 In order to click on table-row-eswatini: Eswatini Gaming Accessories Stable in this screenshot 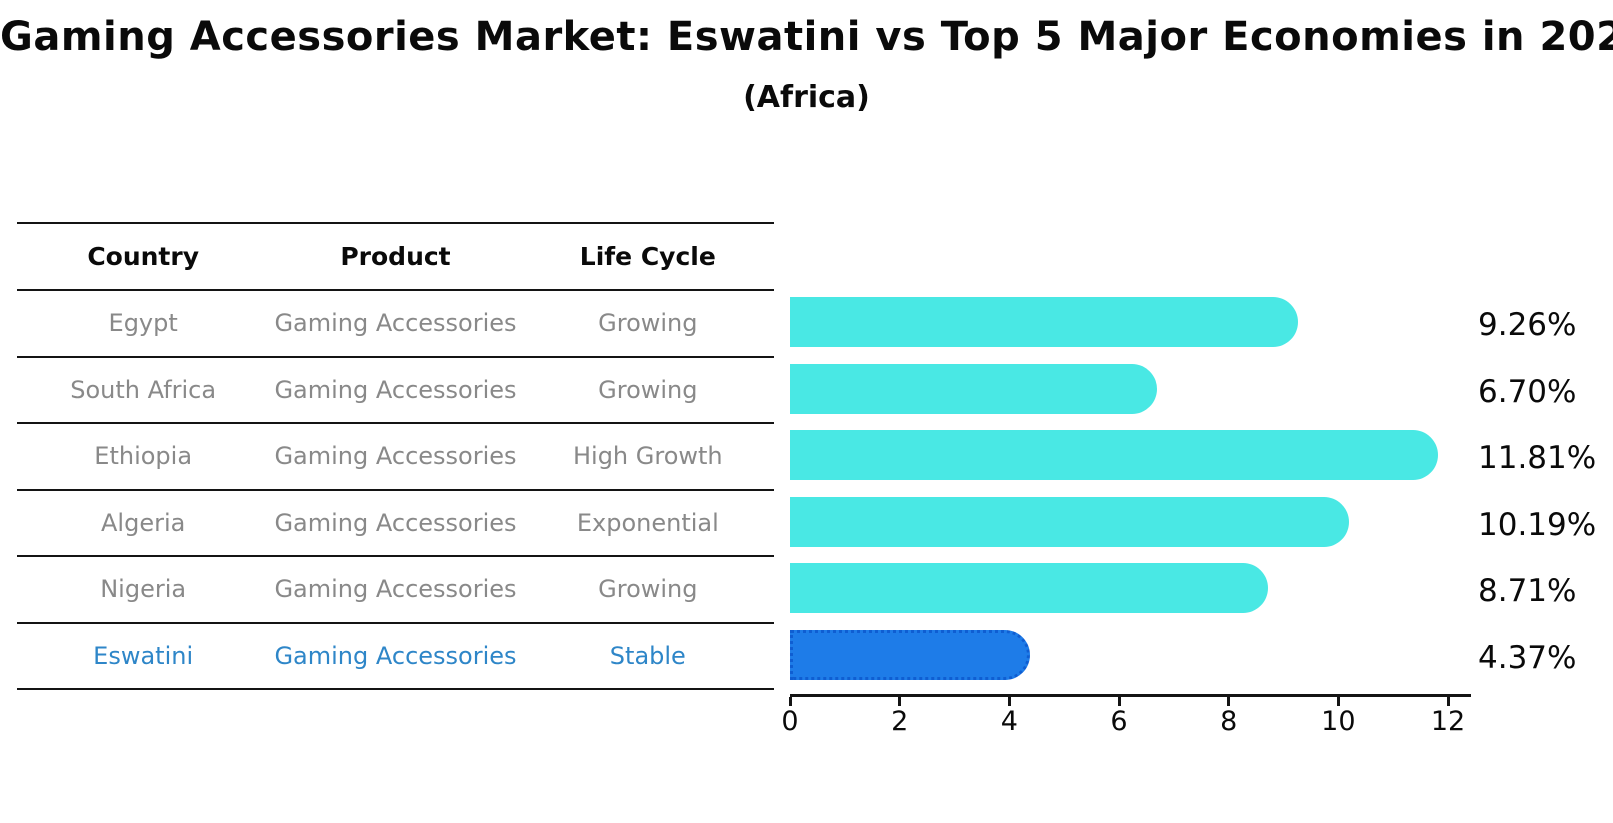, I will do `click(395, 657)`.